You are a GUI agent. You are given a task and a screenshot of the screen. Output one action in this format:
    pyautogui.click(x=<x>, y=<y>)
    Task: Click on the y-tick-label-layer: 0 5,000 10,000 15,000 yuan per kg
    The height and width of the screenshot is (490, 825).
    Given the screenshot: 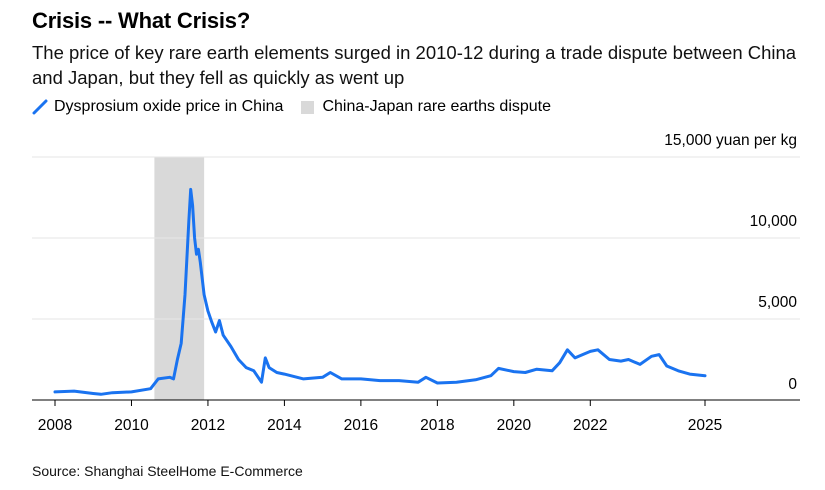 What is the action you would take?
    pyautogui.click(x=730, y=262)
    